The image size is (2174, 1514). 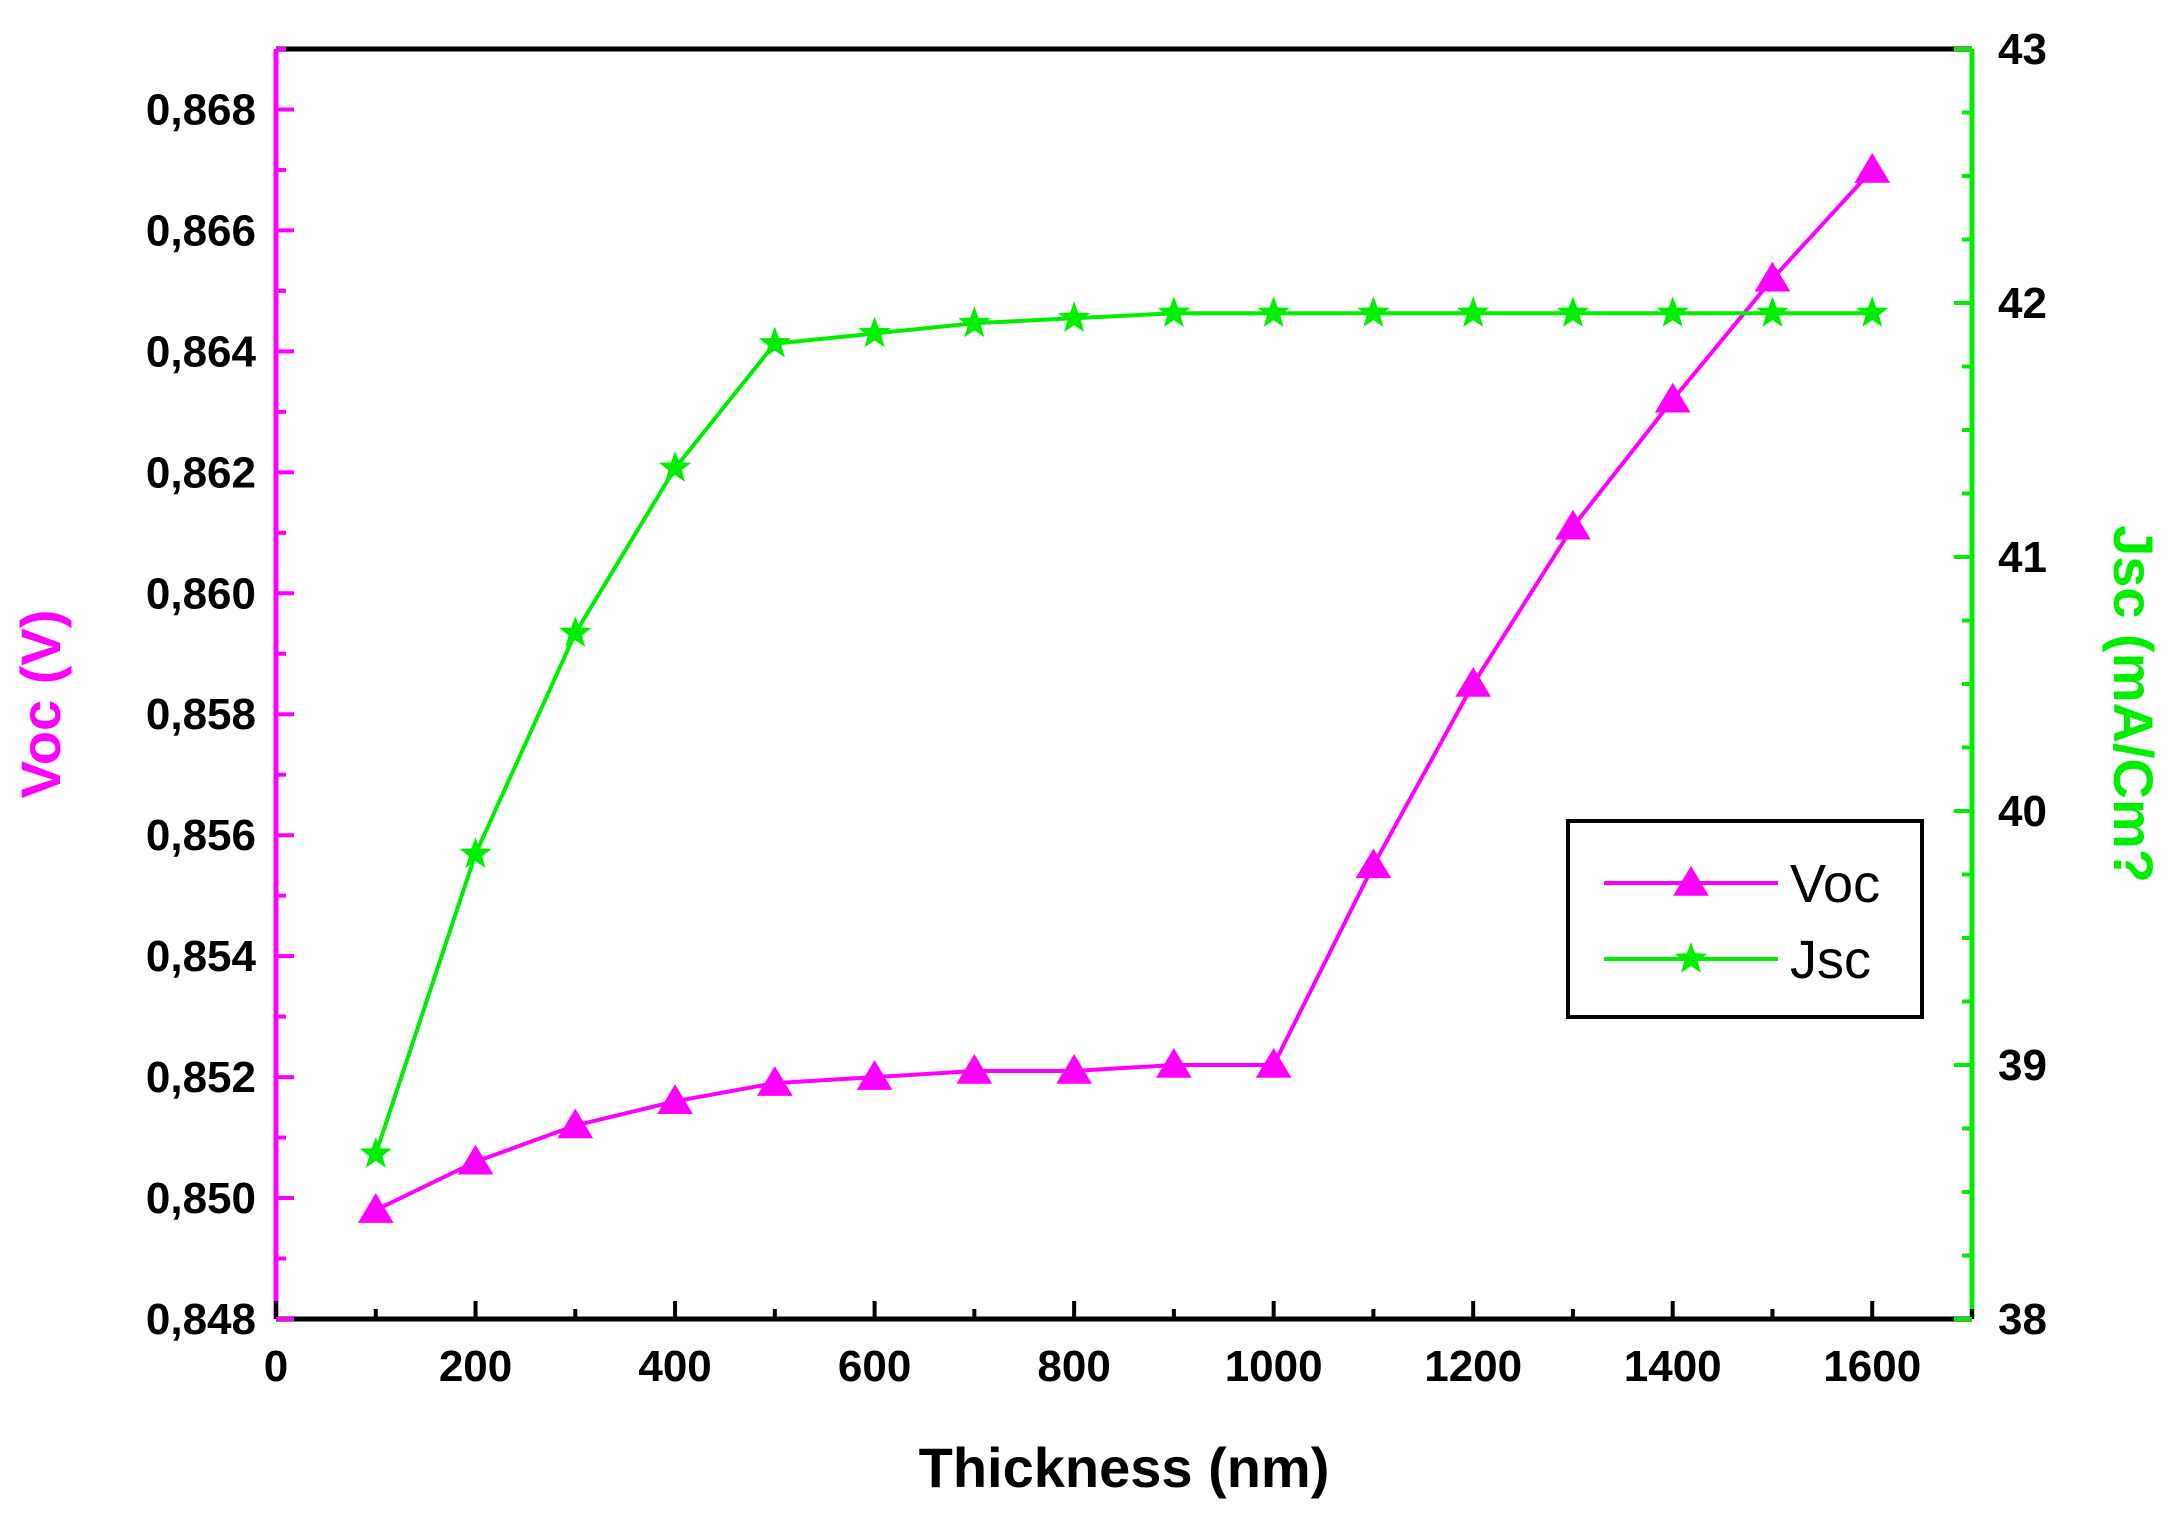 I want to click on right-y-axis-title: Jsc (mA/Cm?, so click(x=2133, y=704).